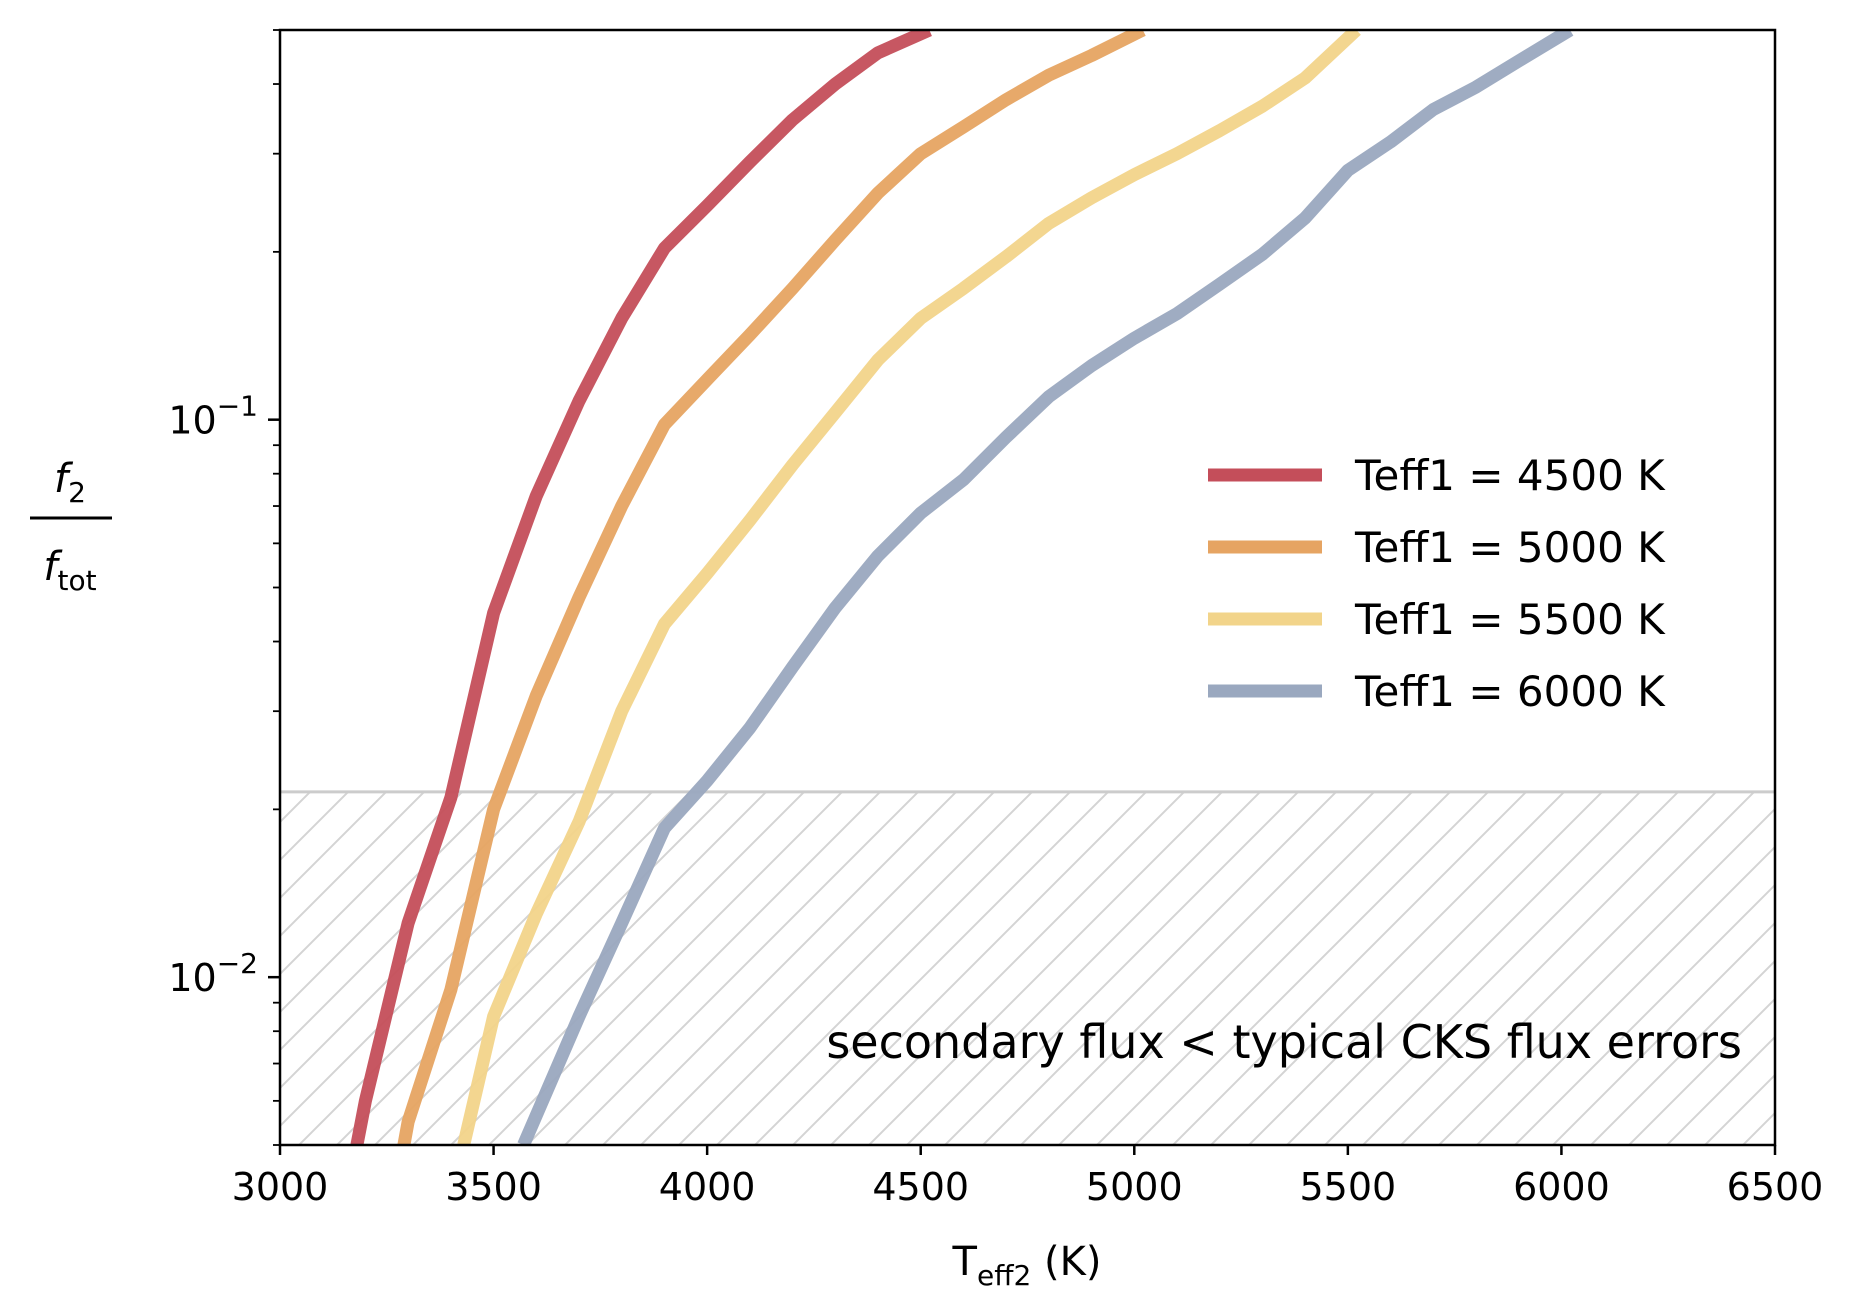 The width and height of the screenshot is (1858, 1313). What do you see at coordinates (71, 526) in the screenshot?
I see `y-axis-label: f2 ftot` at bounding box center [71, 526].